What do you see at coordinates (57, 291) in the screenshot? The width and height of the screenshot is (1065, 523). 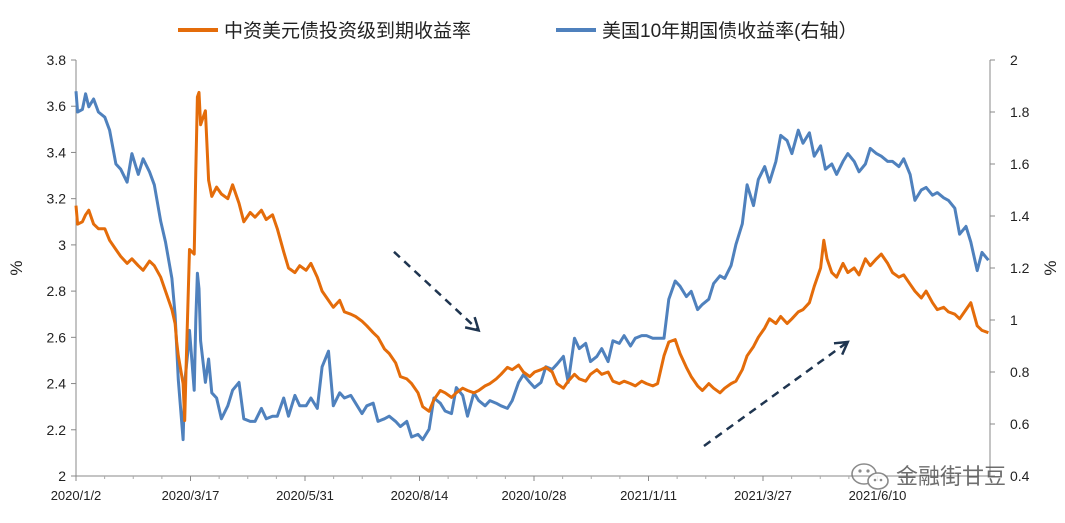 I see `left-tick-label: 2.8` at bounding box center [57, 291].